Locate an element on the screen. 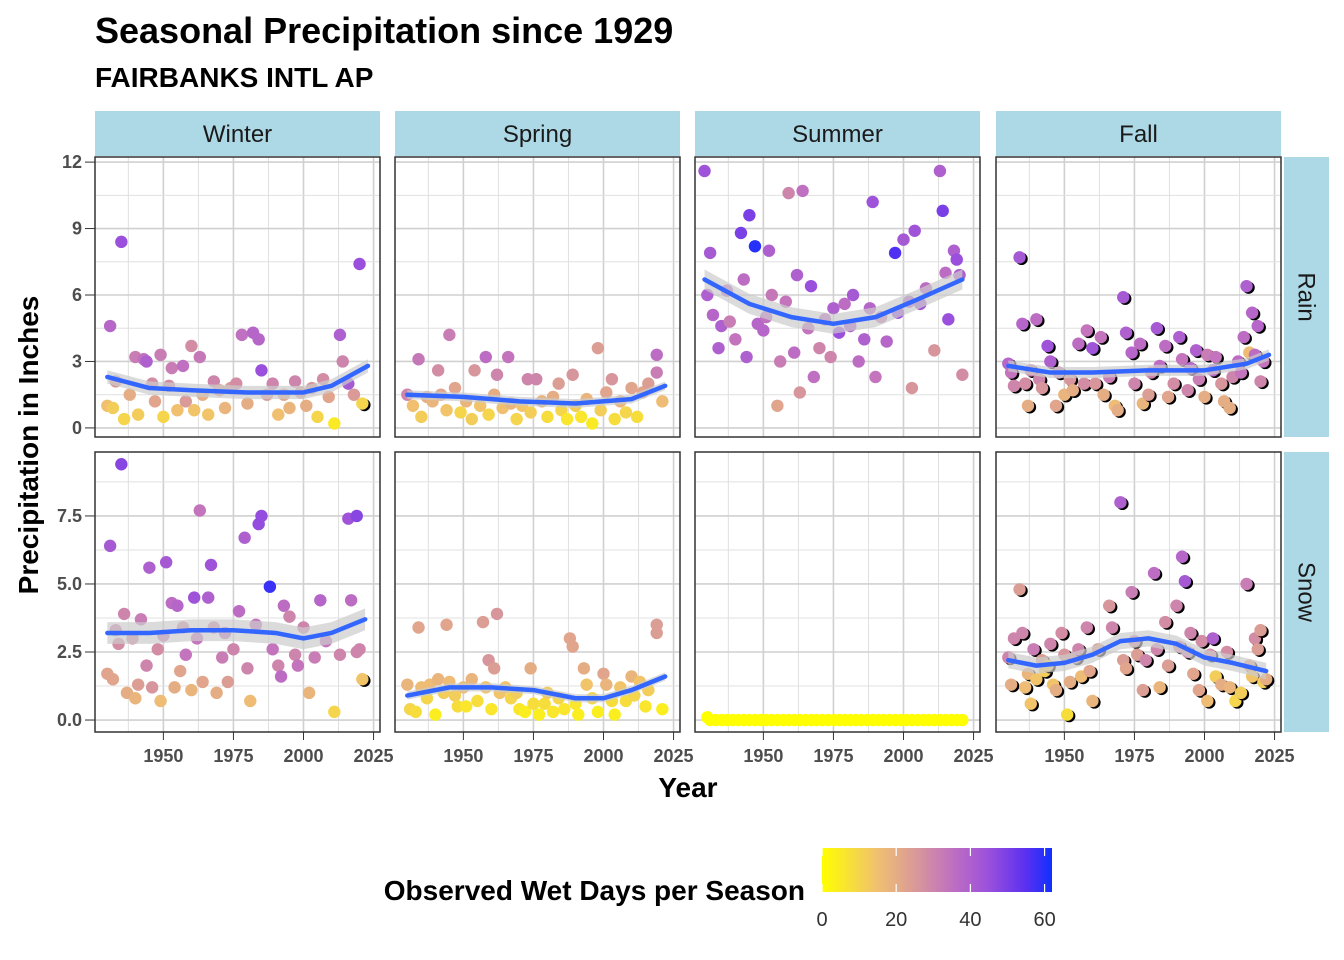  legend-tick-label: 60 is located at coordinates (1044, 920).